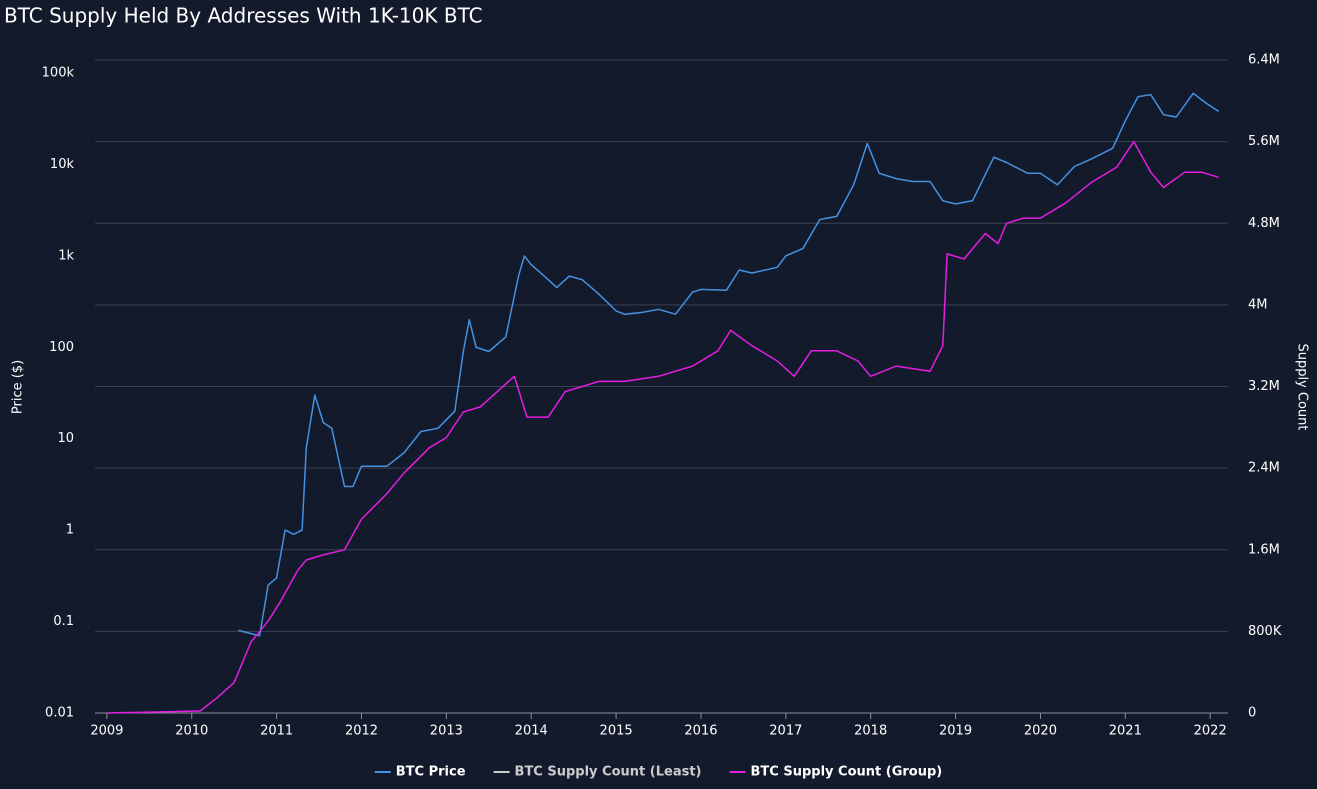 Image resolution: width=1317 pixels, height=789 pixels. I want to click on x-tick-label: 2017, so click(785, 731).